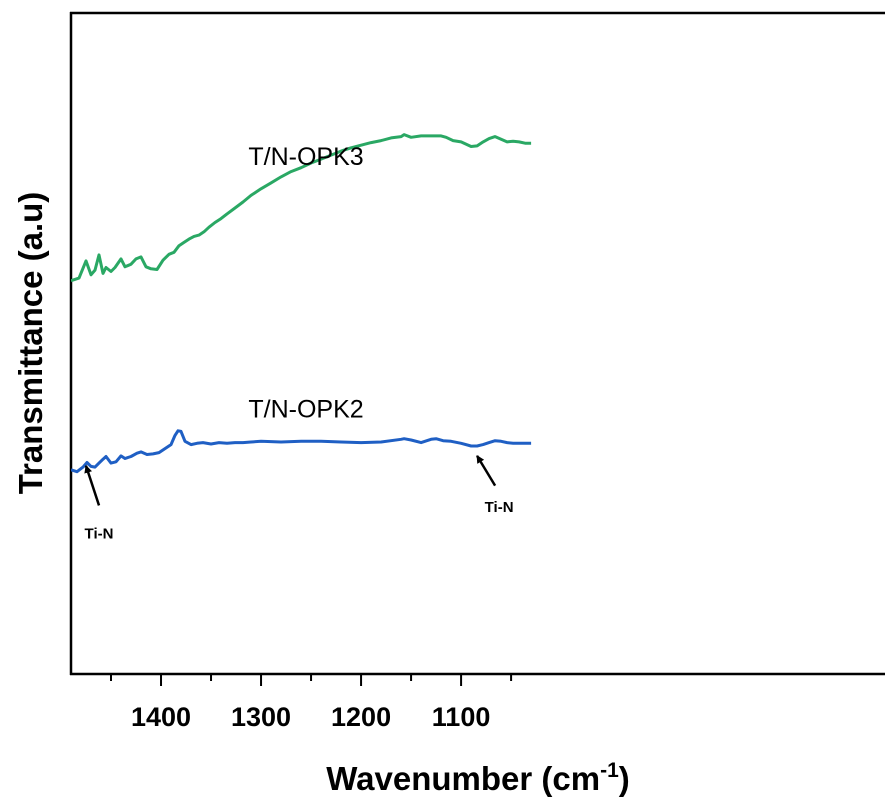 The width and height of the screenshot is (885, 803). I want to click on series-label-2: T/N-OPK2, so click(305, 410).